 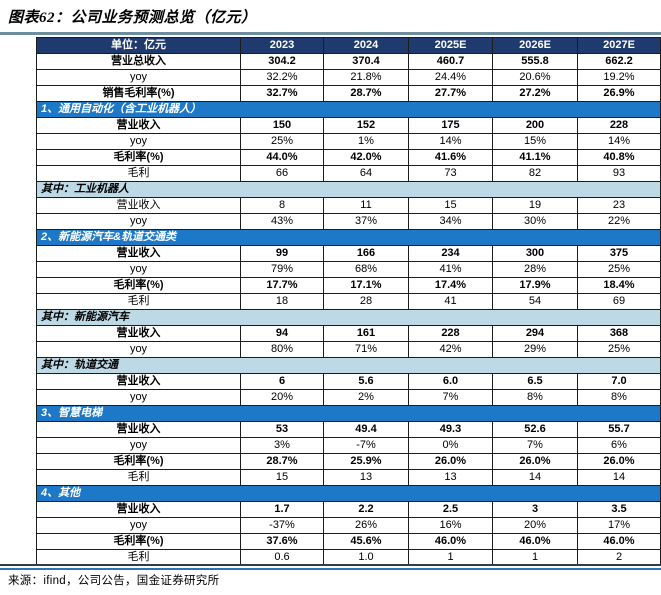 I want to click on value-cell: 555.8, so click(x=535, y=61).